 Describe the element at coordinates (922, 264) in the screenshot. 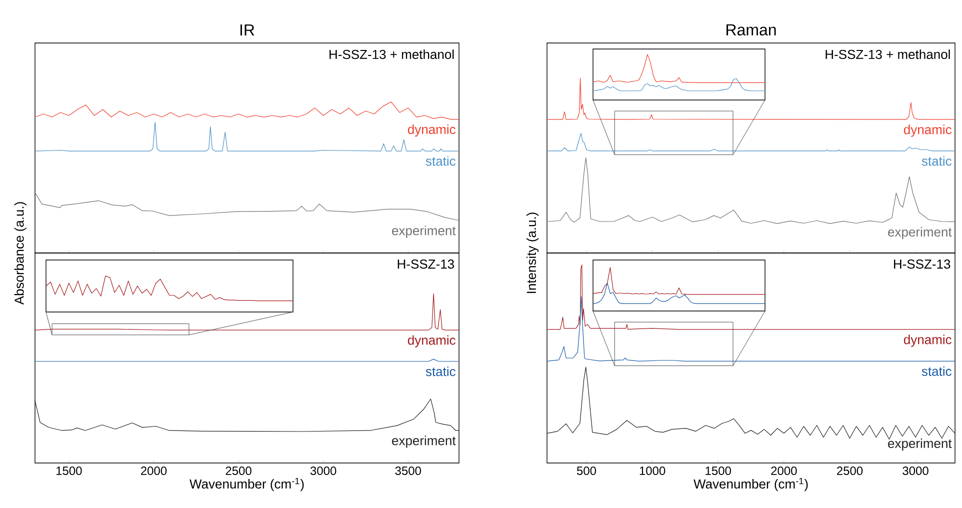

I see `annotation: H-SSZ-13` at that location.